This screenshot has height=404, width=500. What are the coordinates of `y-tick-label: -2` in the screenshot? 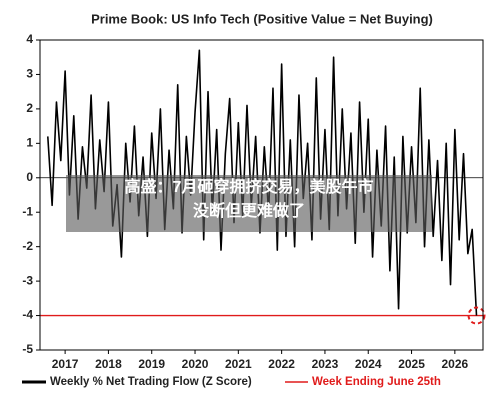 It's located at (27, 246).